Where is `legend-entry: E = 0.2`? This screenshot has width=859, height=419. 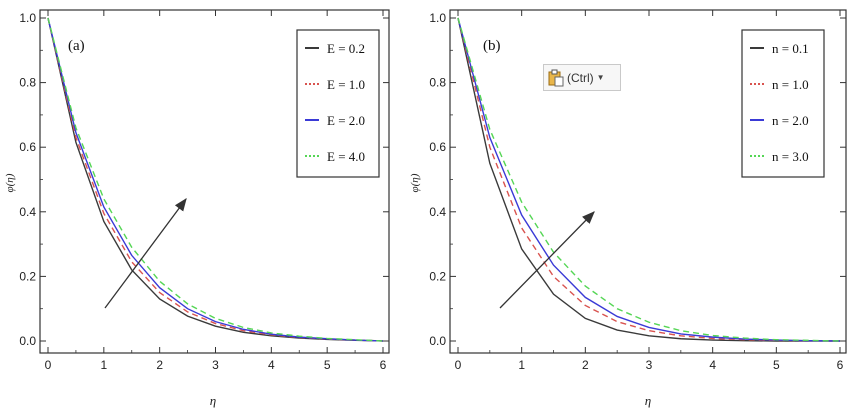 legend-entry: E = 0.2 is located at coordinates (346, 48).